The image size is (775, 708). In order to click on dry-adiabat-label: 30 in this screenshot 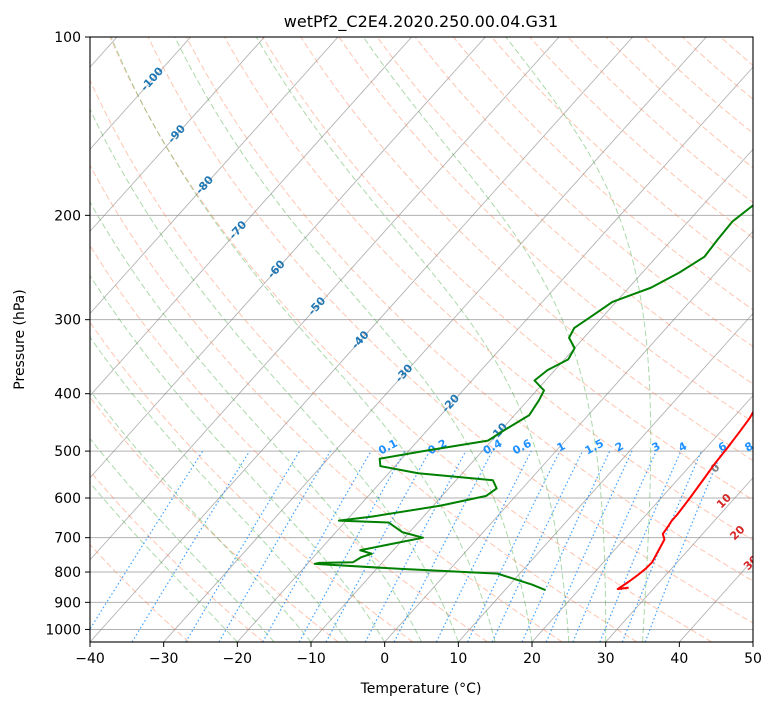, I will do `click(751, 563)`.